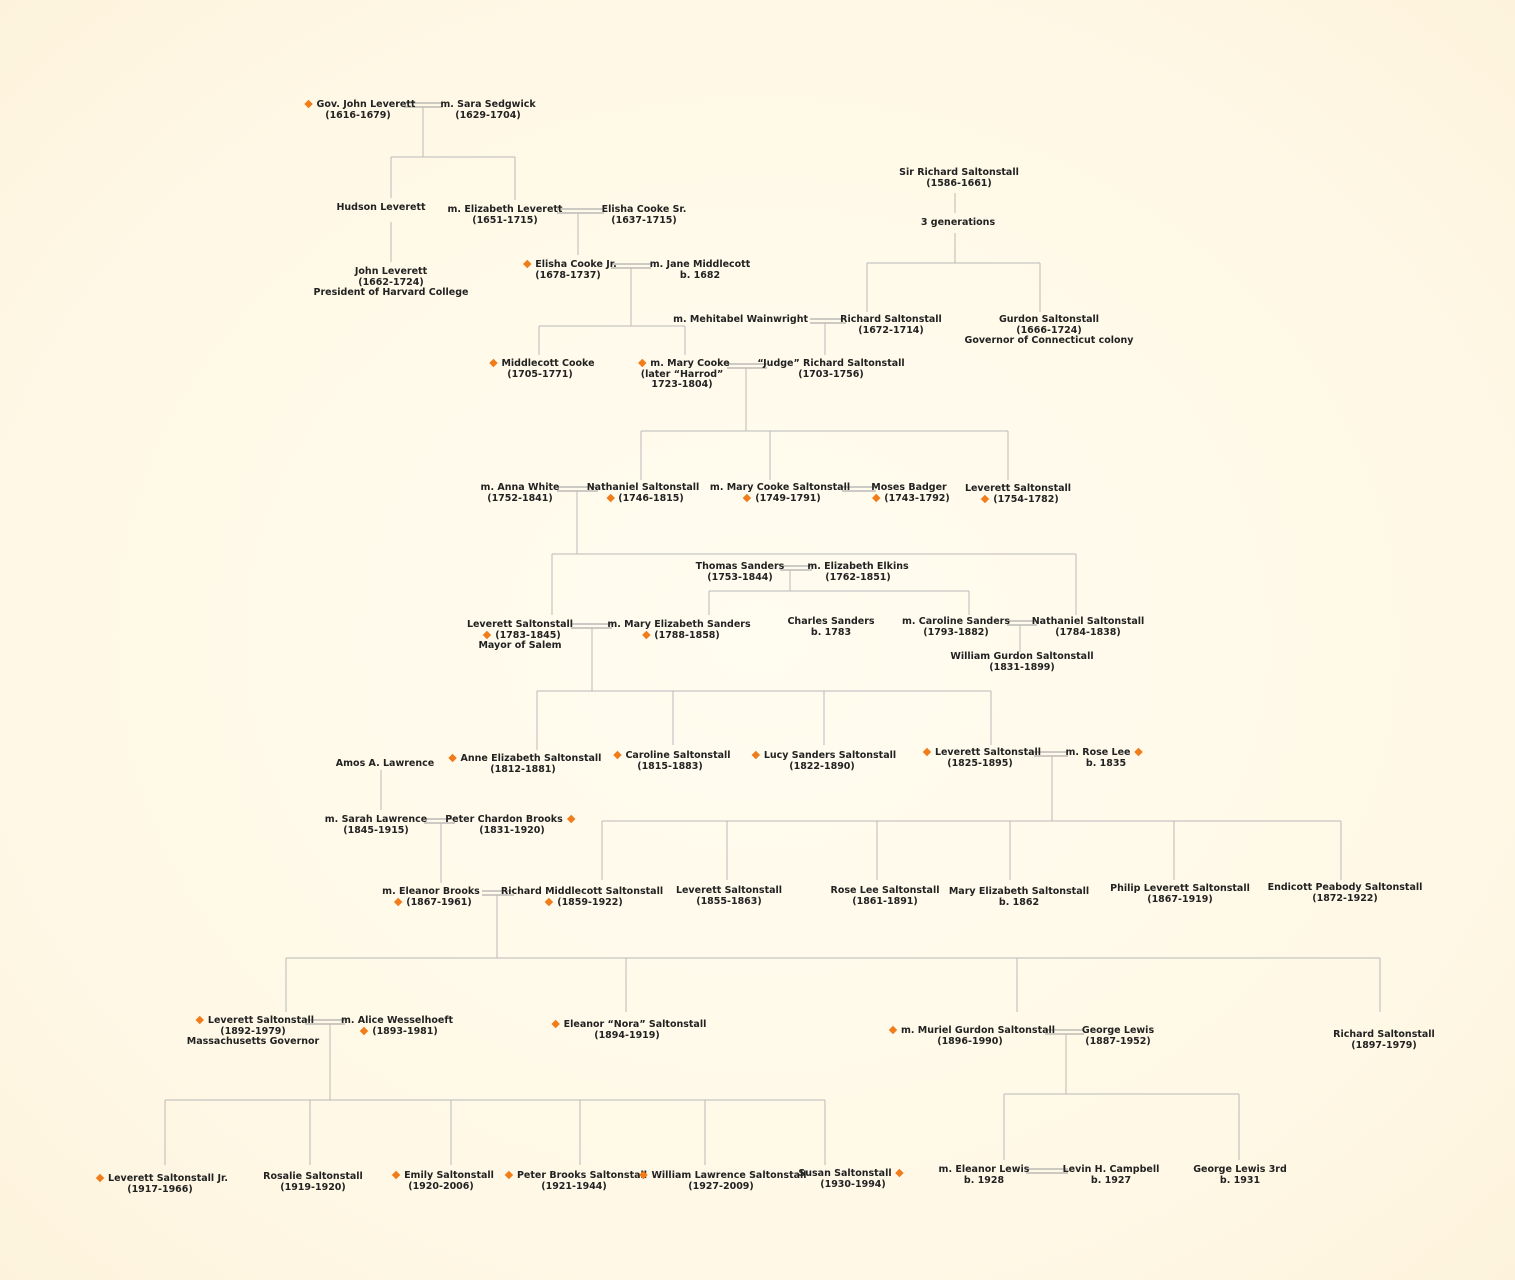  I want to click on person-text: Middlecott Cooke, so click(548, 363).